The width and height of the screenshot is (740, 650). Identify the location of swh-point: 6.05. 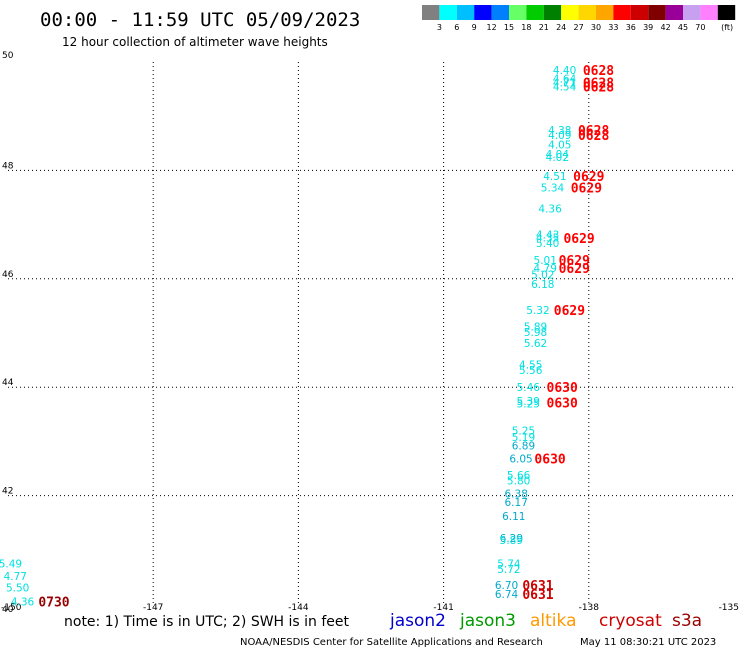
(520, 460).